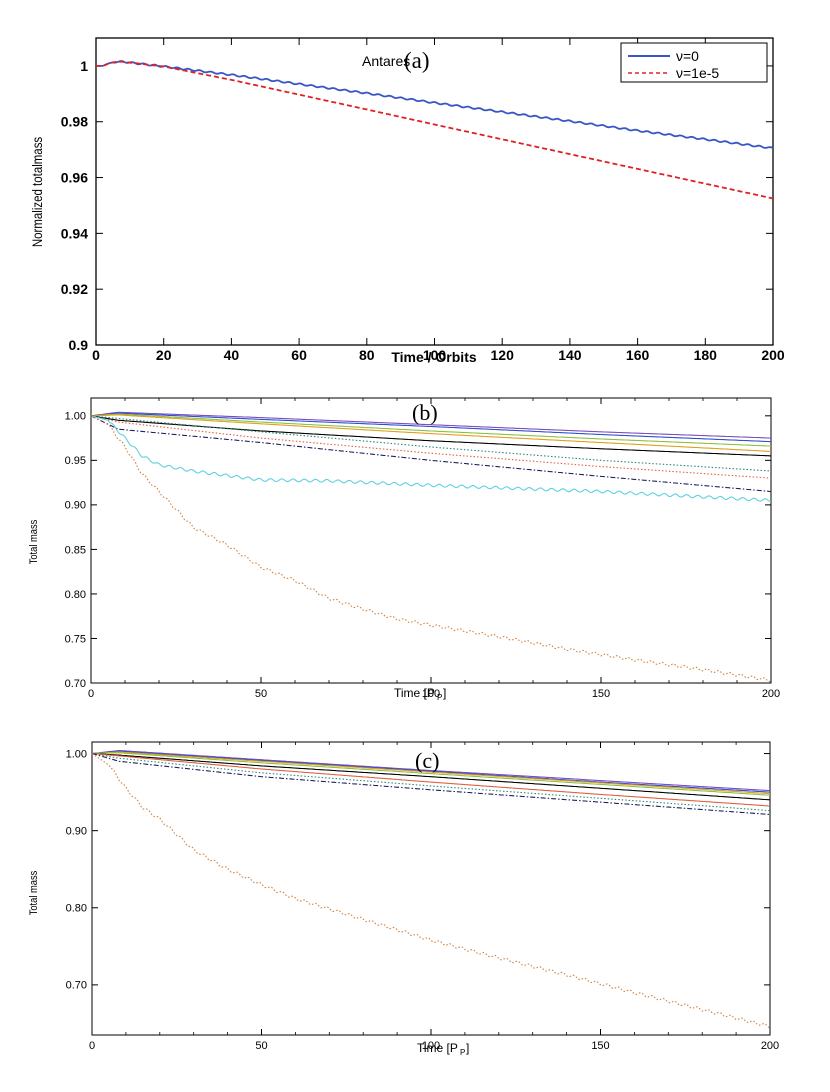 The image size is (830, 1092). Describe the element at coordinates (706, 355) in the screenshot. I see `x-tick-label: 180` at that location.